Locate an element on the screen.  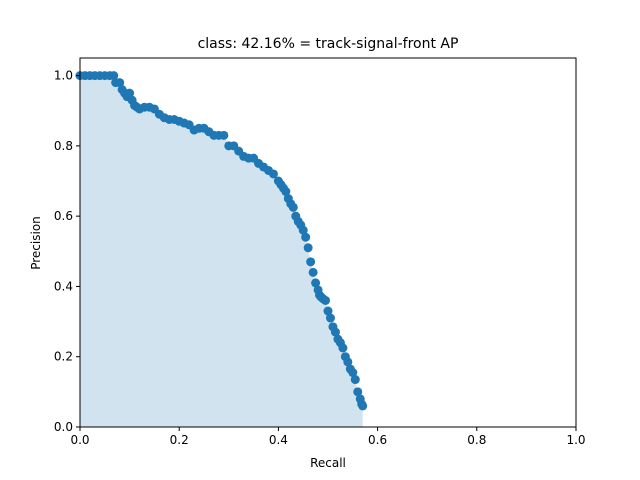
x-axis-label: Recall is located at coordinates (328, 463).